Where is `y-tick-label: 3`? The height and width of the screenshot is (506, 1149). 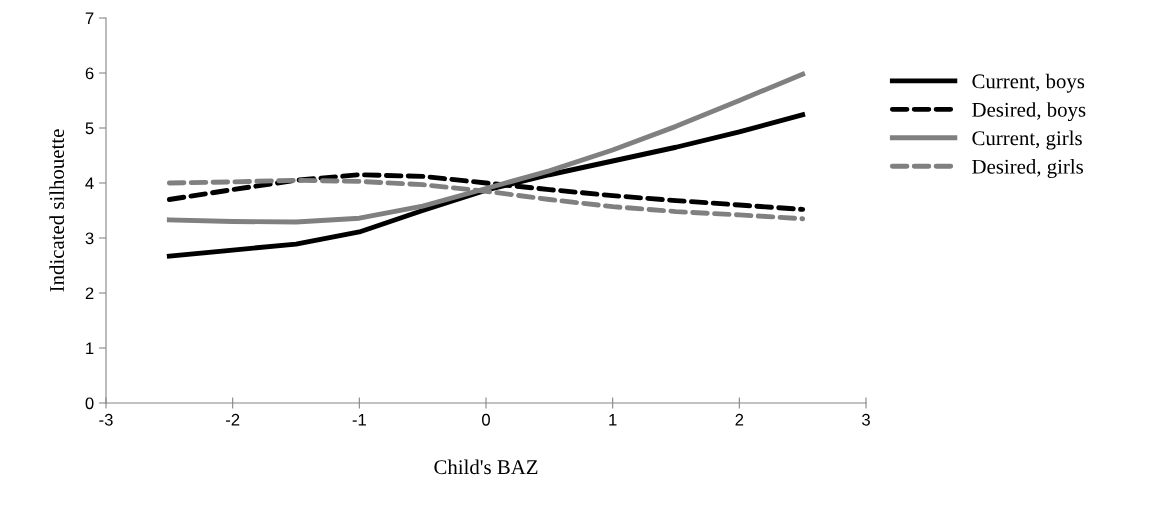 y-tick-label: 3 is located at coordinates (89, 238).